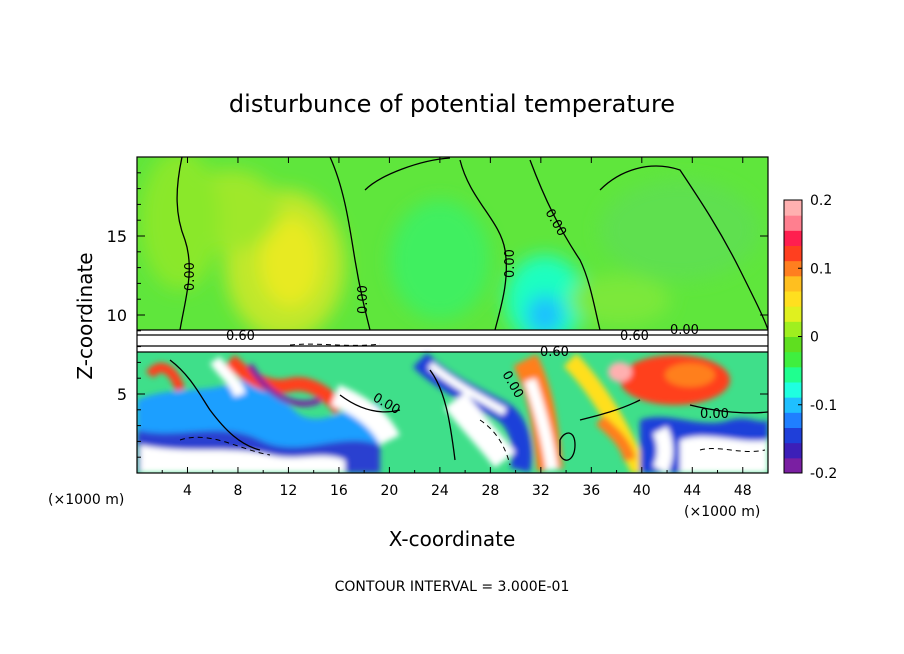  Describe the element at coordinates (440, 491) in the screenshot. I see `x-tick-label: 24` at that location.